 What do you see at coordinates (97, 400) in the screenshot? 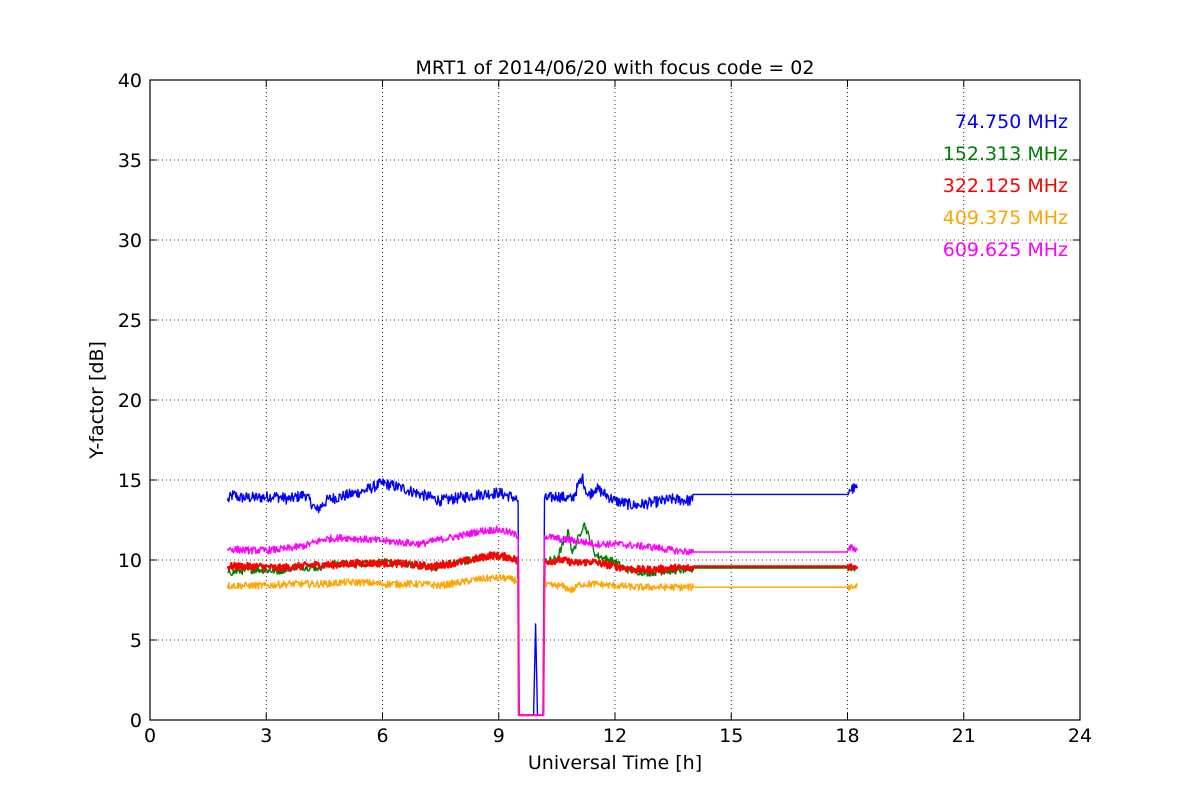
I see `y-axis-label: Y-factor [dB]` at bounding box center [97, 400].